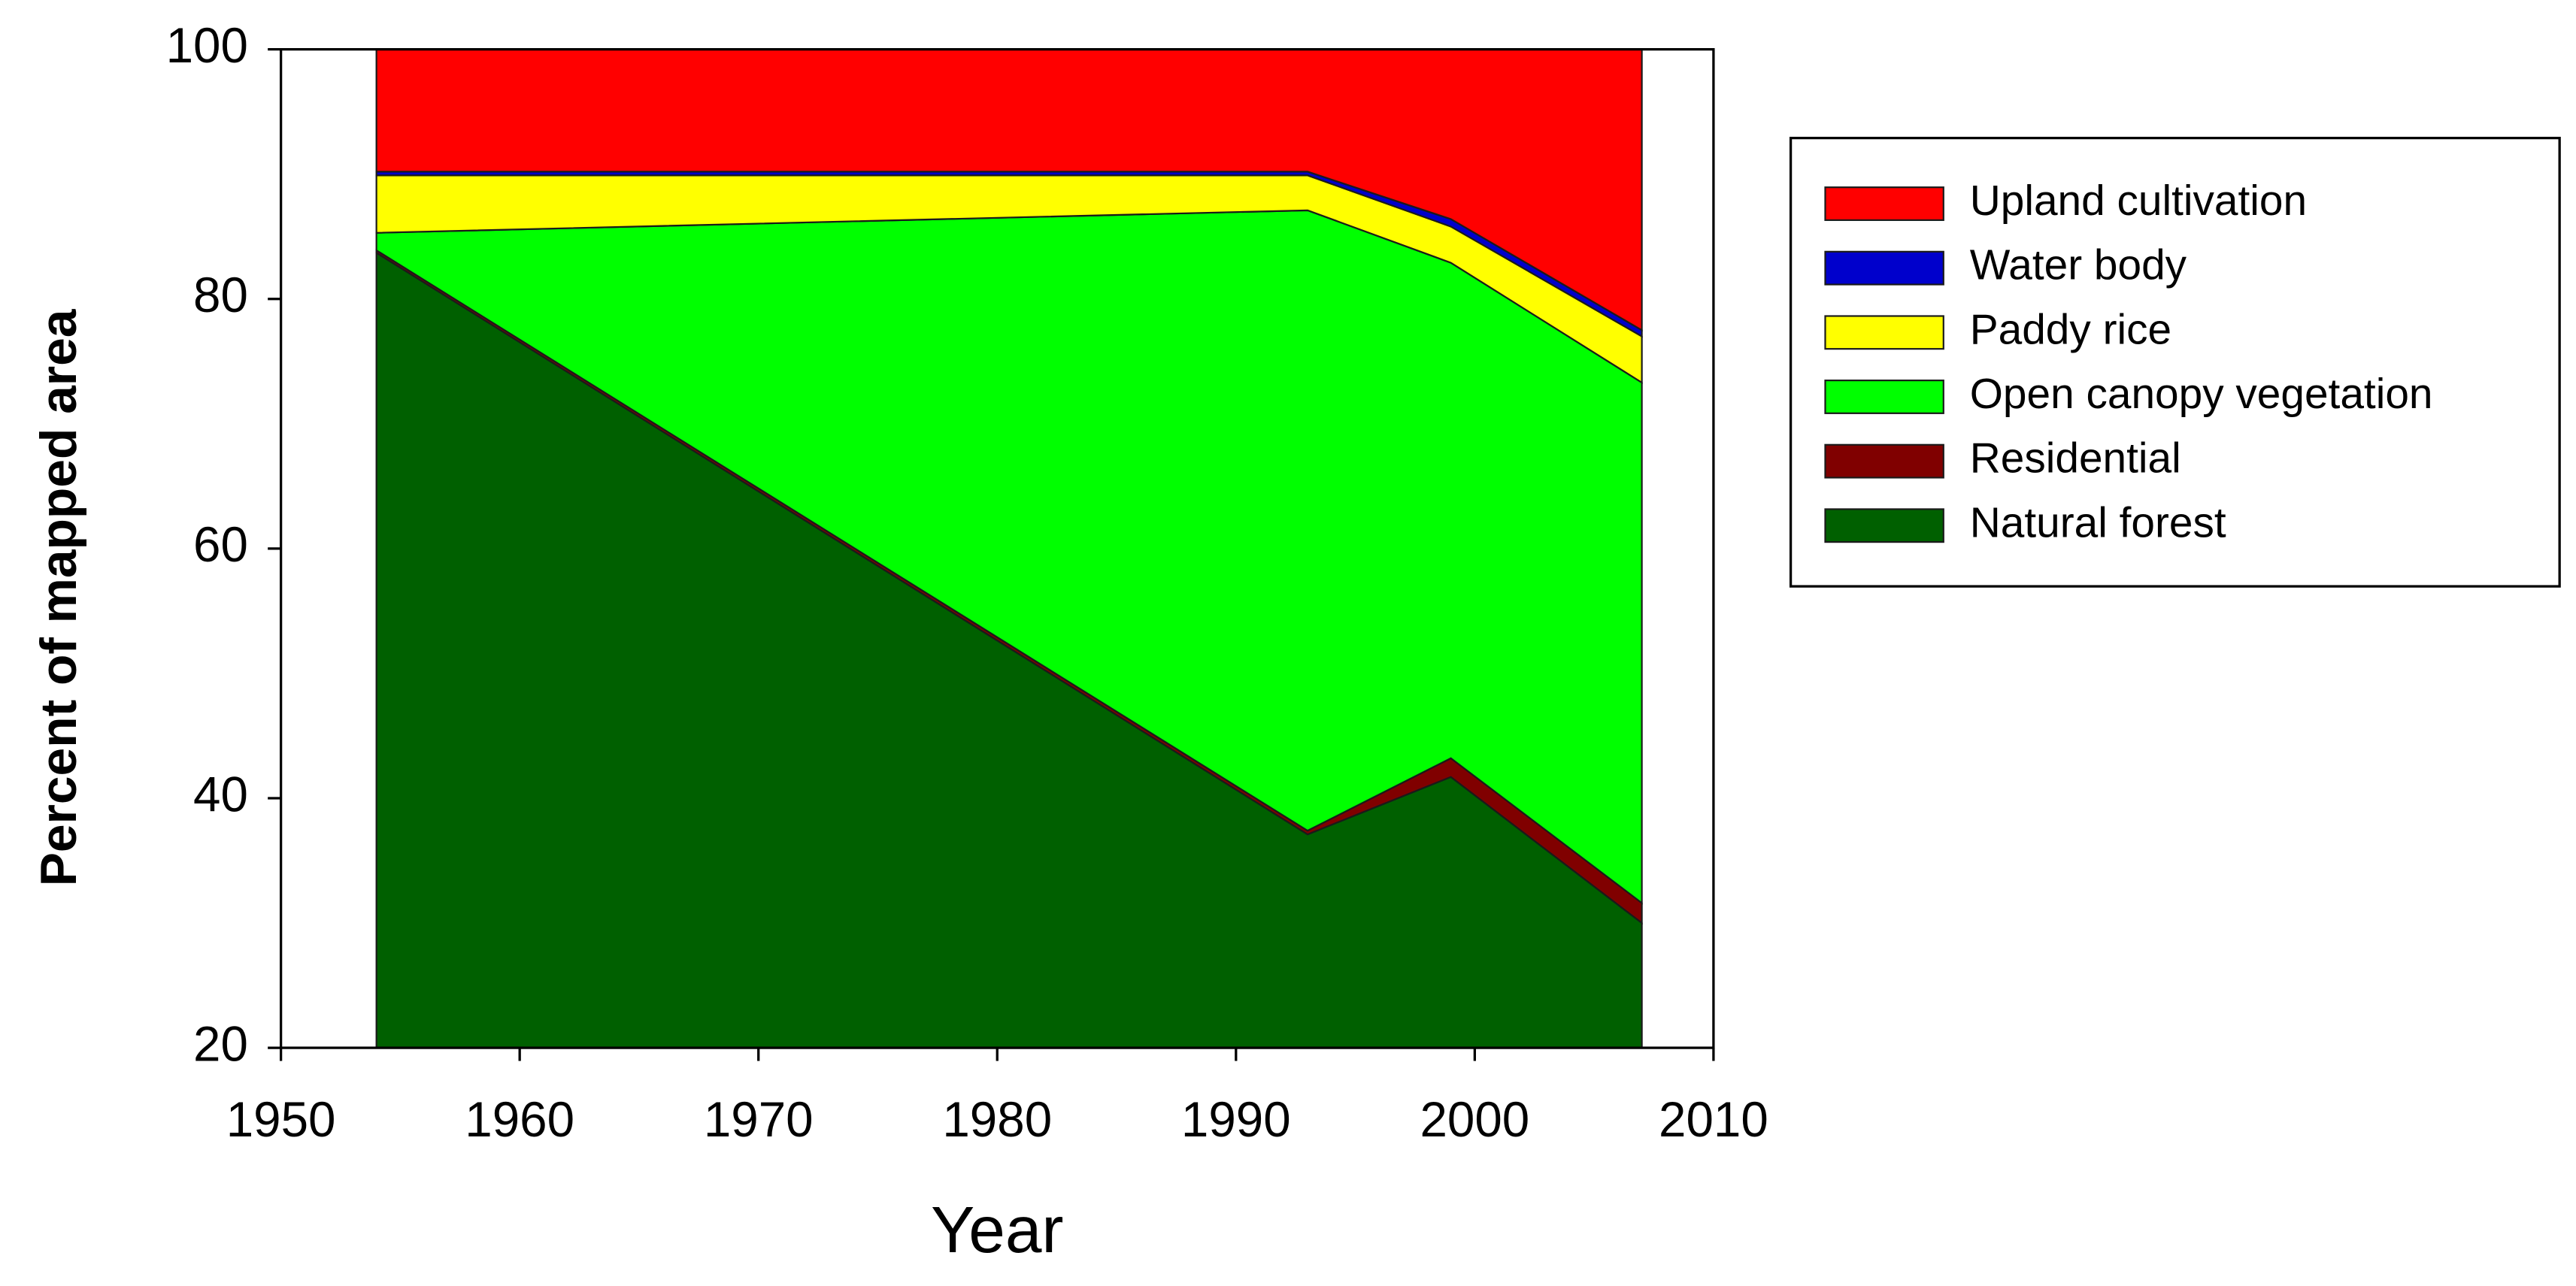 This screenshot has height=1286, width=2576. What do you see at coordinates (2078, 265) in the screenshot?
I see `legend-label: Water body` at bounding box center [2078, 265].